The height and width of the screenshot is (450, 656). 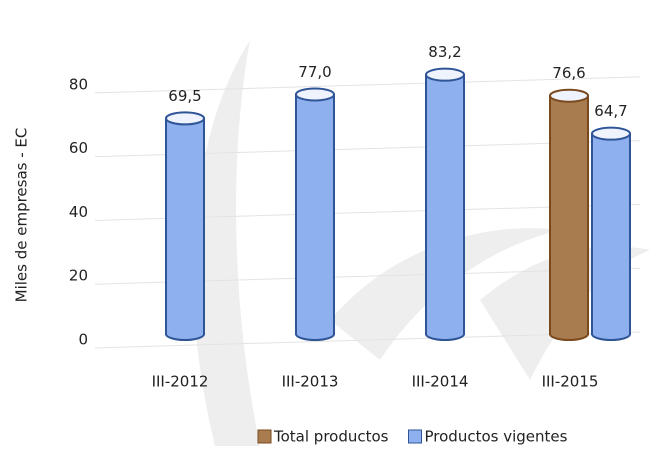 What do you see at coordinates (331, 437) in the screenshot?
I see `legend-label: Total productos` at bounding box center [331, 437].